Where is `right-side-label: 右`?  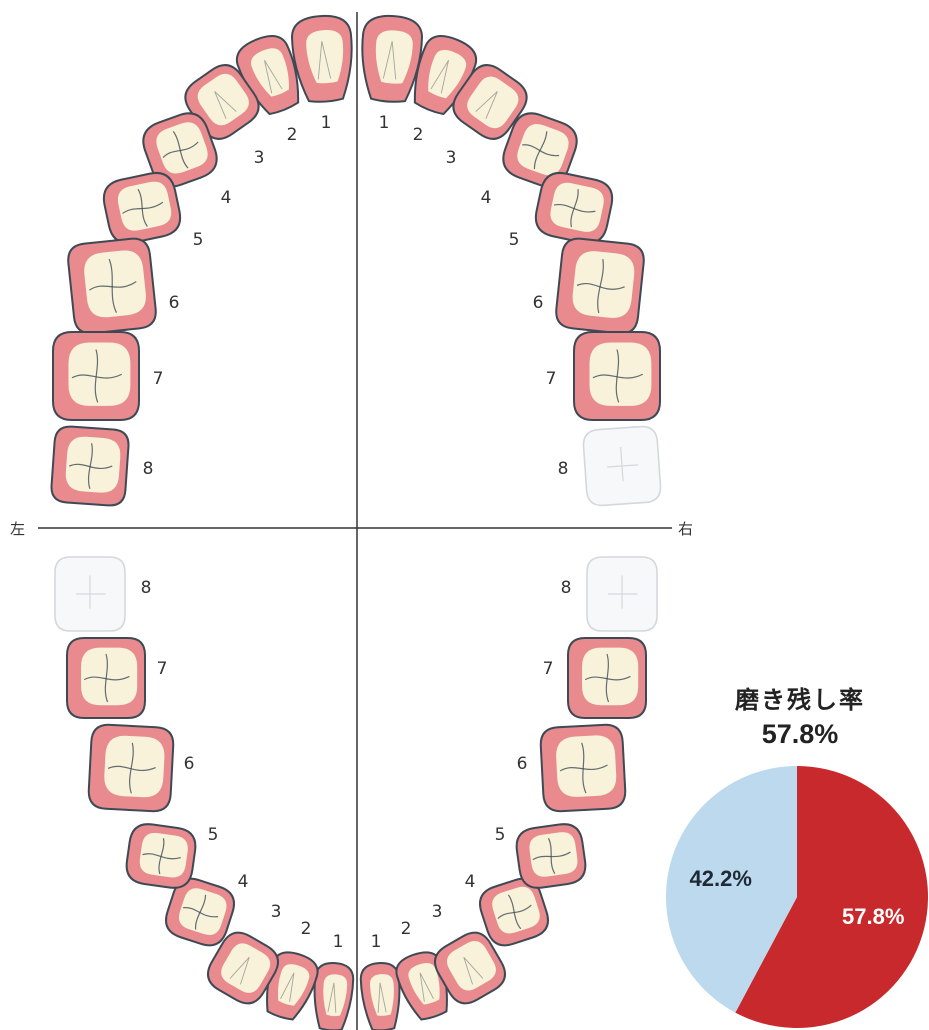
right-side-label: 右 is located at coordinates (685, 529).